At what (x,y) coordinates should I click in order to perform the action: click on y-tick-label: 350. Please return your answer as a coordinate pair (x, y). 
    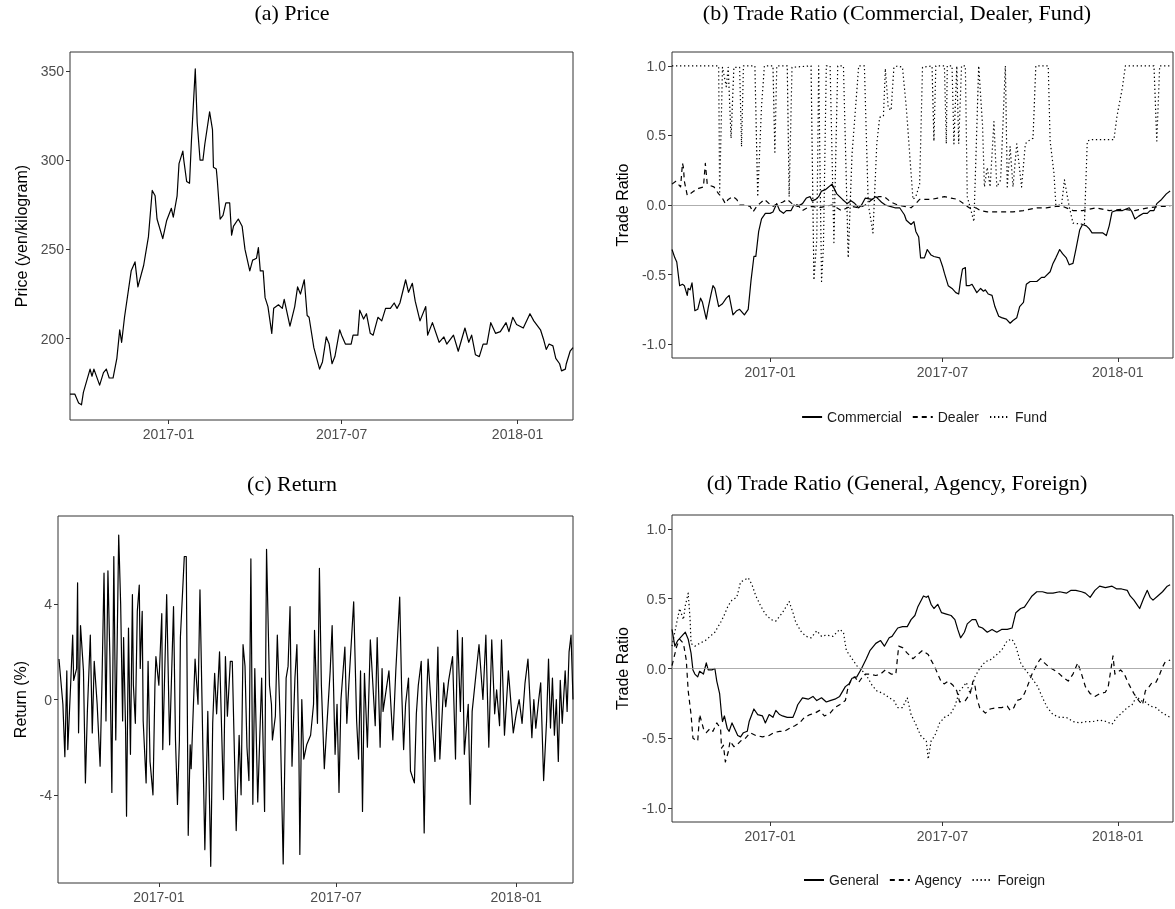
    Looking at the image, I should click on (52, 70).